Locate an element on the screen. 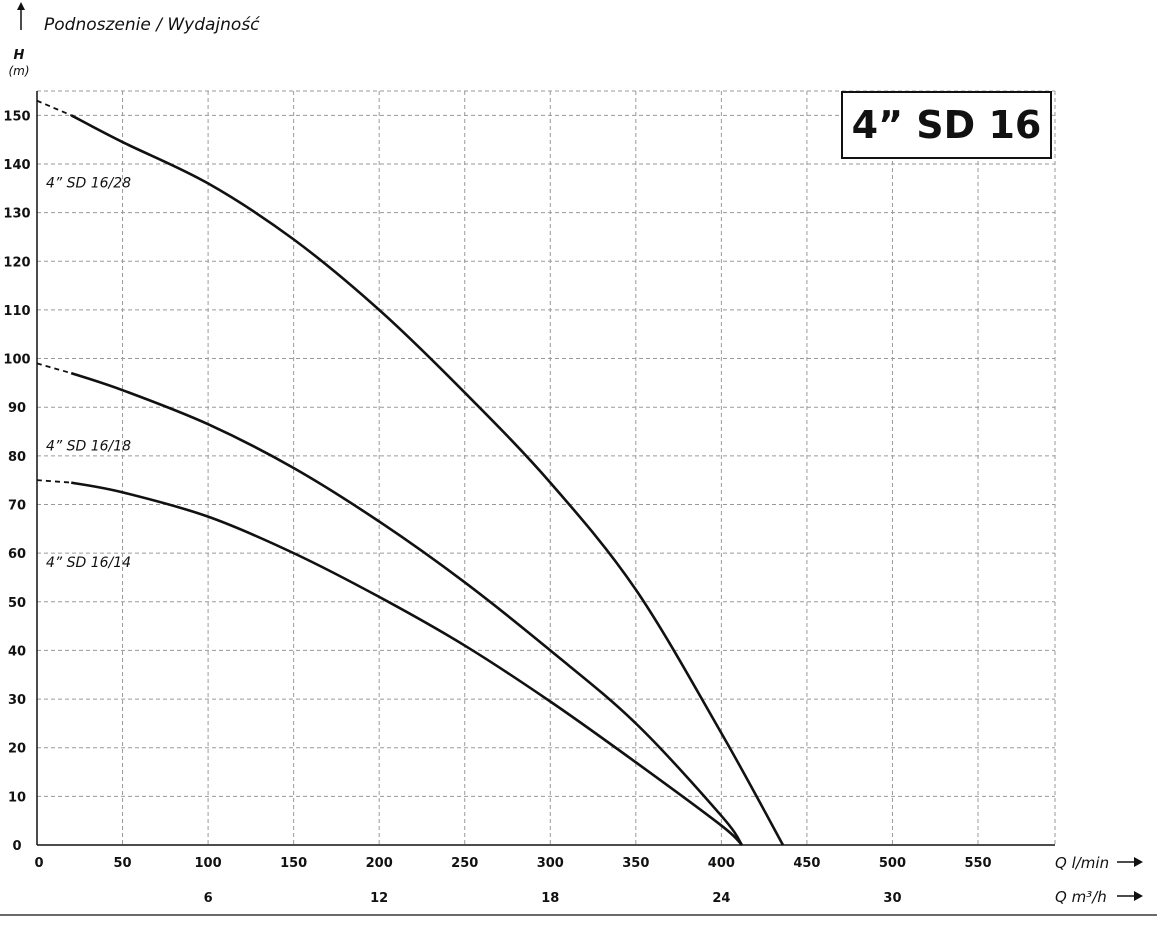 The image size is (1157, 928). y-tick-label: 140 is located at coordinates (16, 165).